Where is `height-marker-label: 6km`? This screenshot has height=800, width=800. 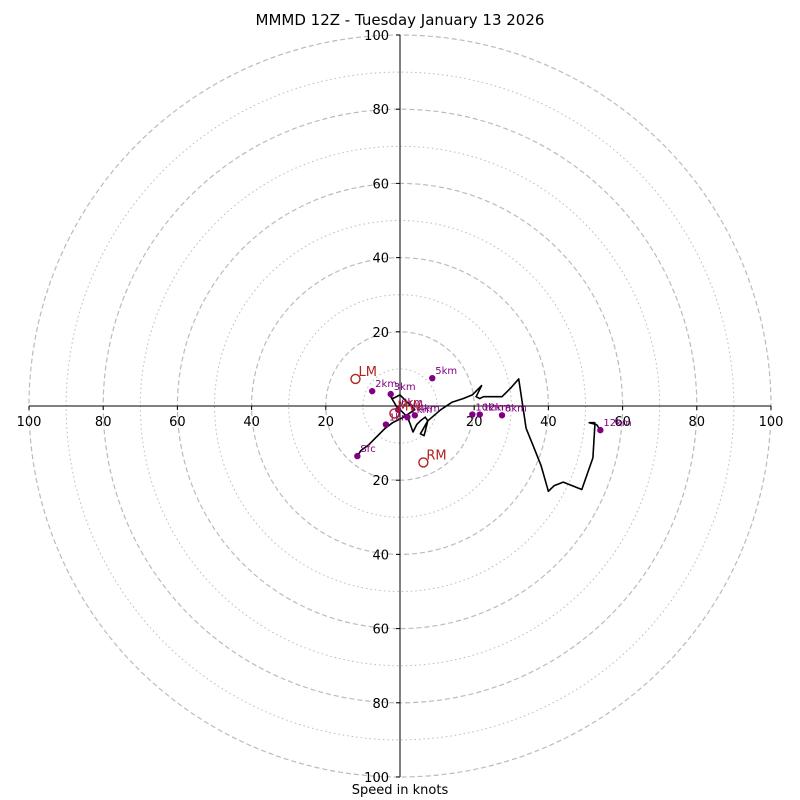 height-marker-label: 6km is located at coordinates (412, 403).